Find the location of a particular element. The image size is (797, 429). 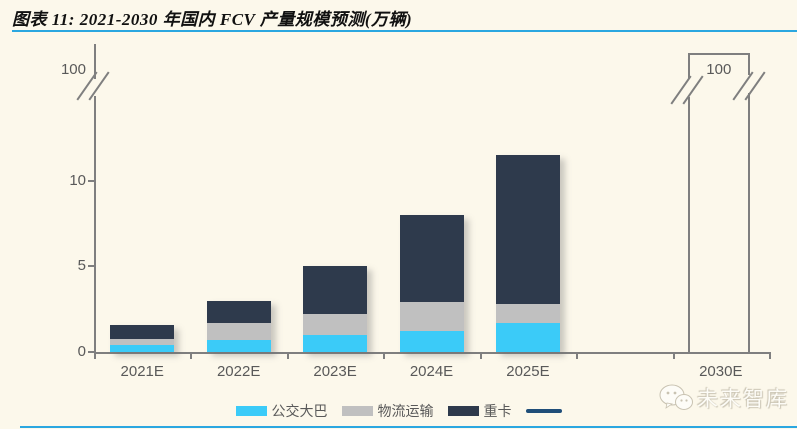

y-tick-label: 100 is located at coordinates (73, 69).